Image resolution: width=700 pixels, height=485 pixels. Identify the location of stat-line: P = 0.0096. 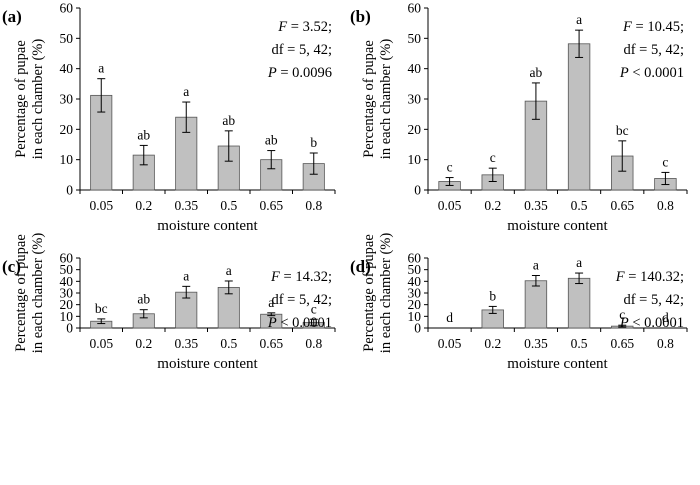
(299, 73).